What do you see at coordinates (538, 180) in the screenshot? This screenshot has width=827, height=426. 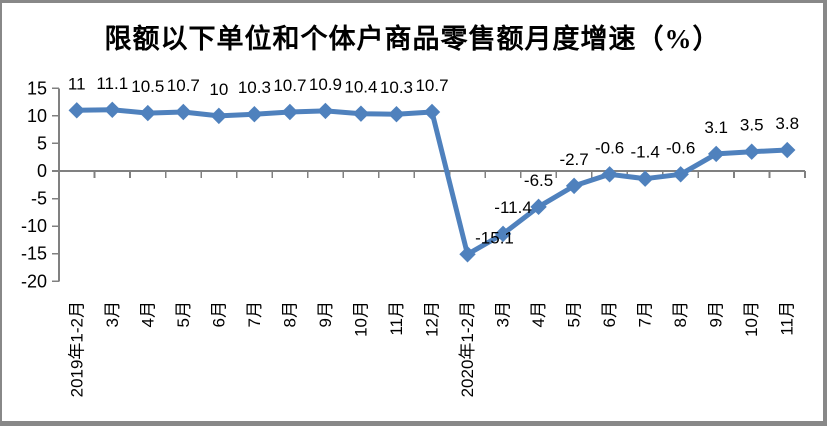 I see `data-label: -6.5` at bounding box center [538, 180].